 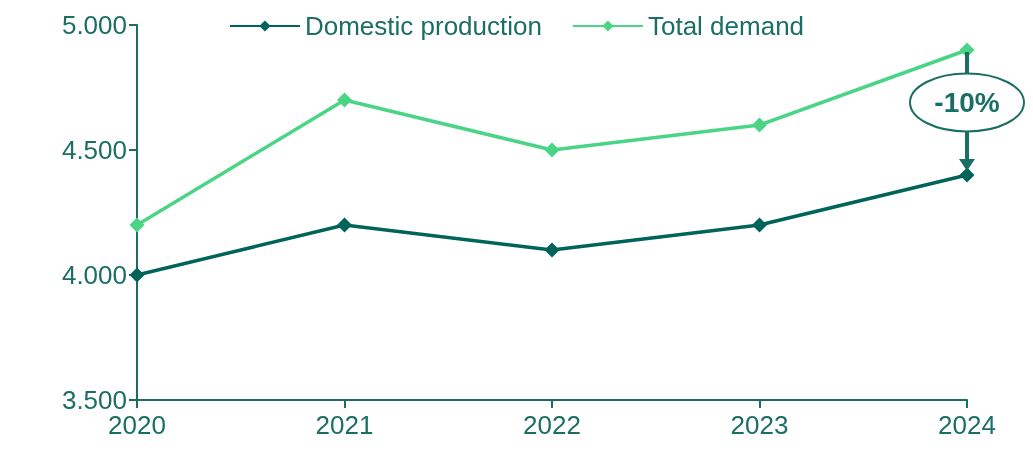 I want to click on annotation: -10%, so click(x=967, y=102).